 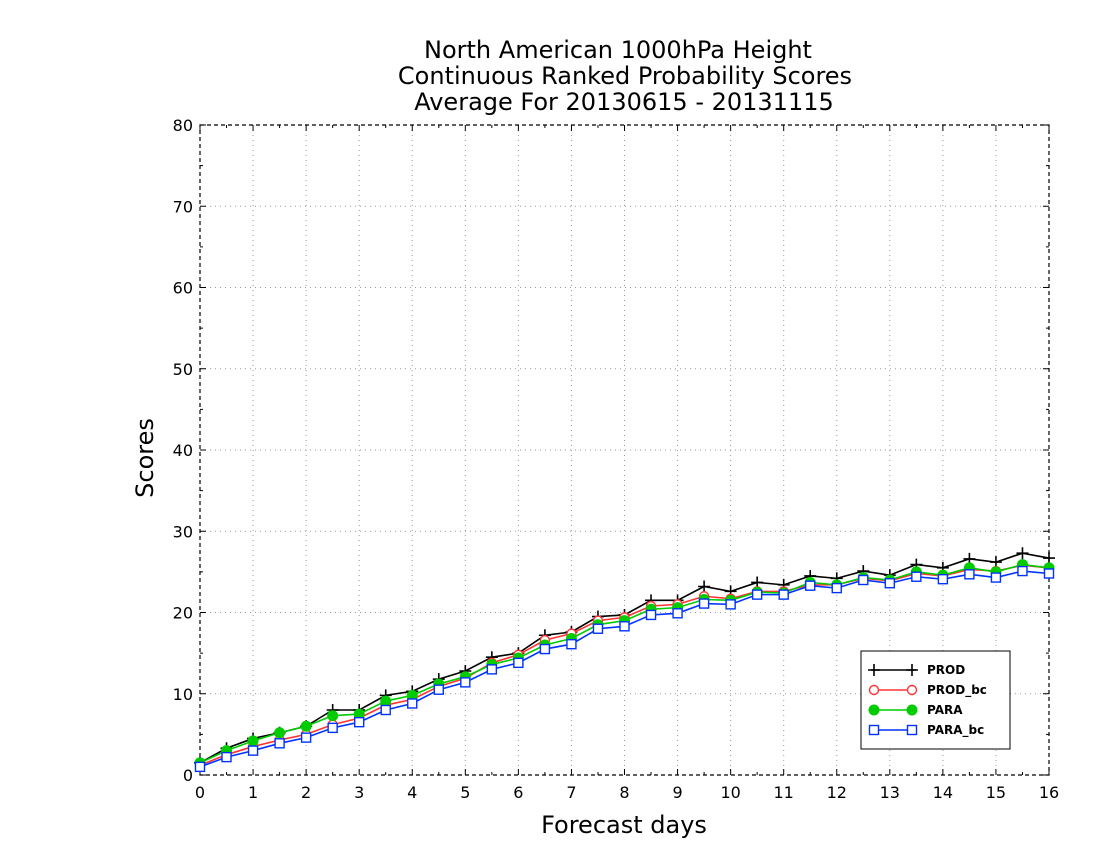 What do you see at coordinates (183, 450) in the screenshot?
I see `y-tick-label: 40` at bounding box center [183, 450].